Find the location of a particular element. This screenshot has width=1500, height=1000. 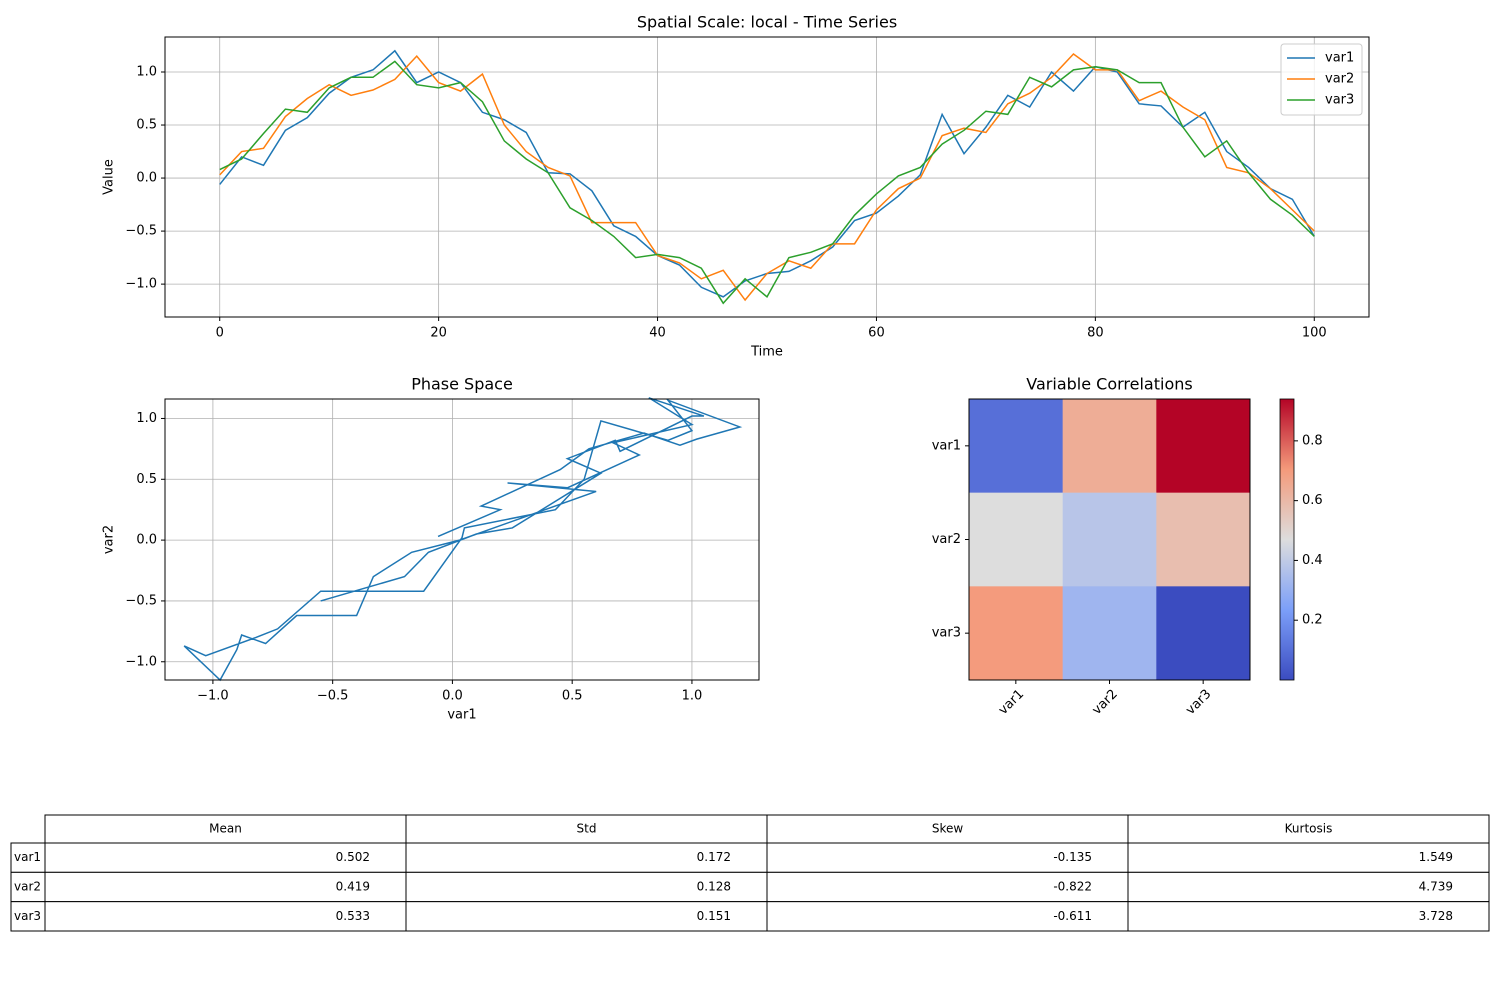

chart-title: Variable Correlations is located at coordinates (1109, 384).